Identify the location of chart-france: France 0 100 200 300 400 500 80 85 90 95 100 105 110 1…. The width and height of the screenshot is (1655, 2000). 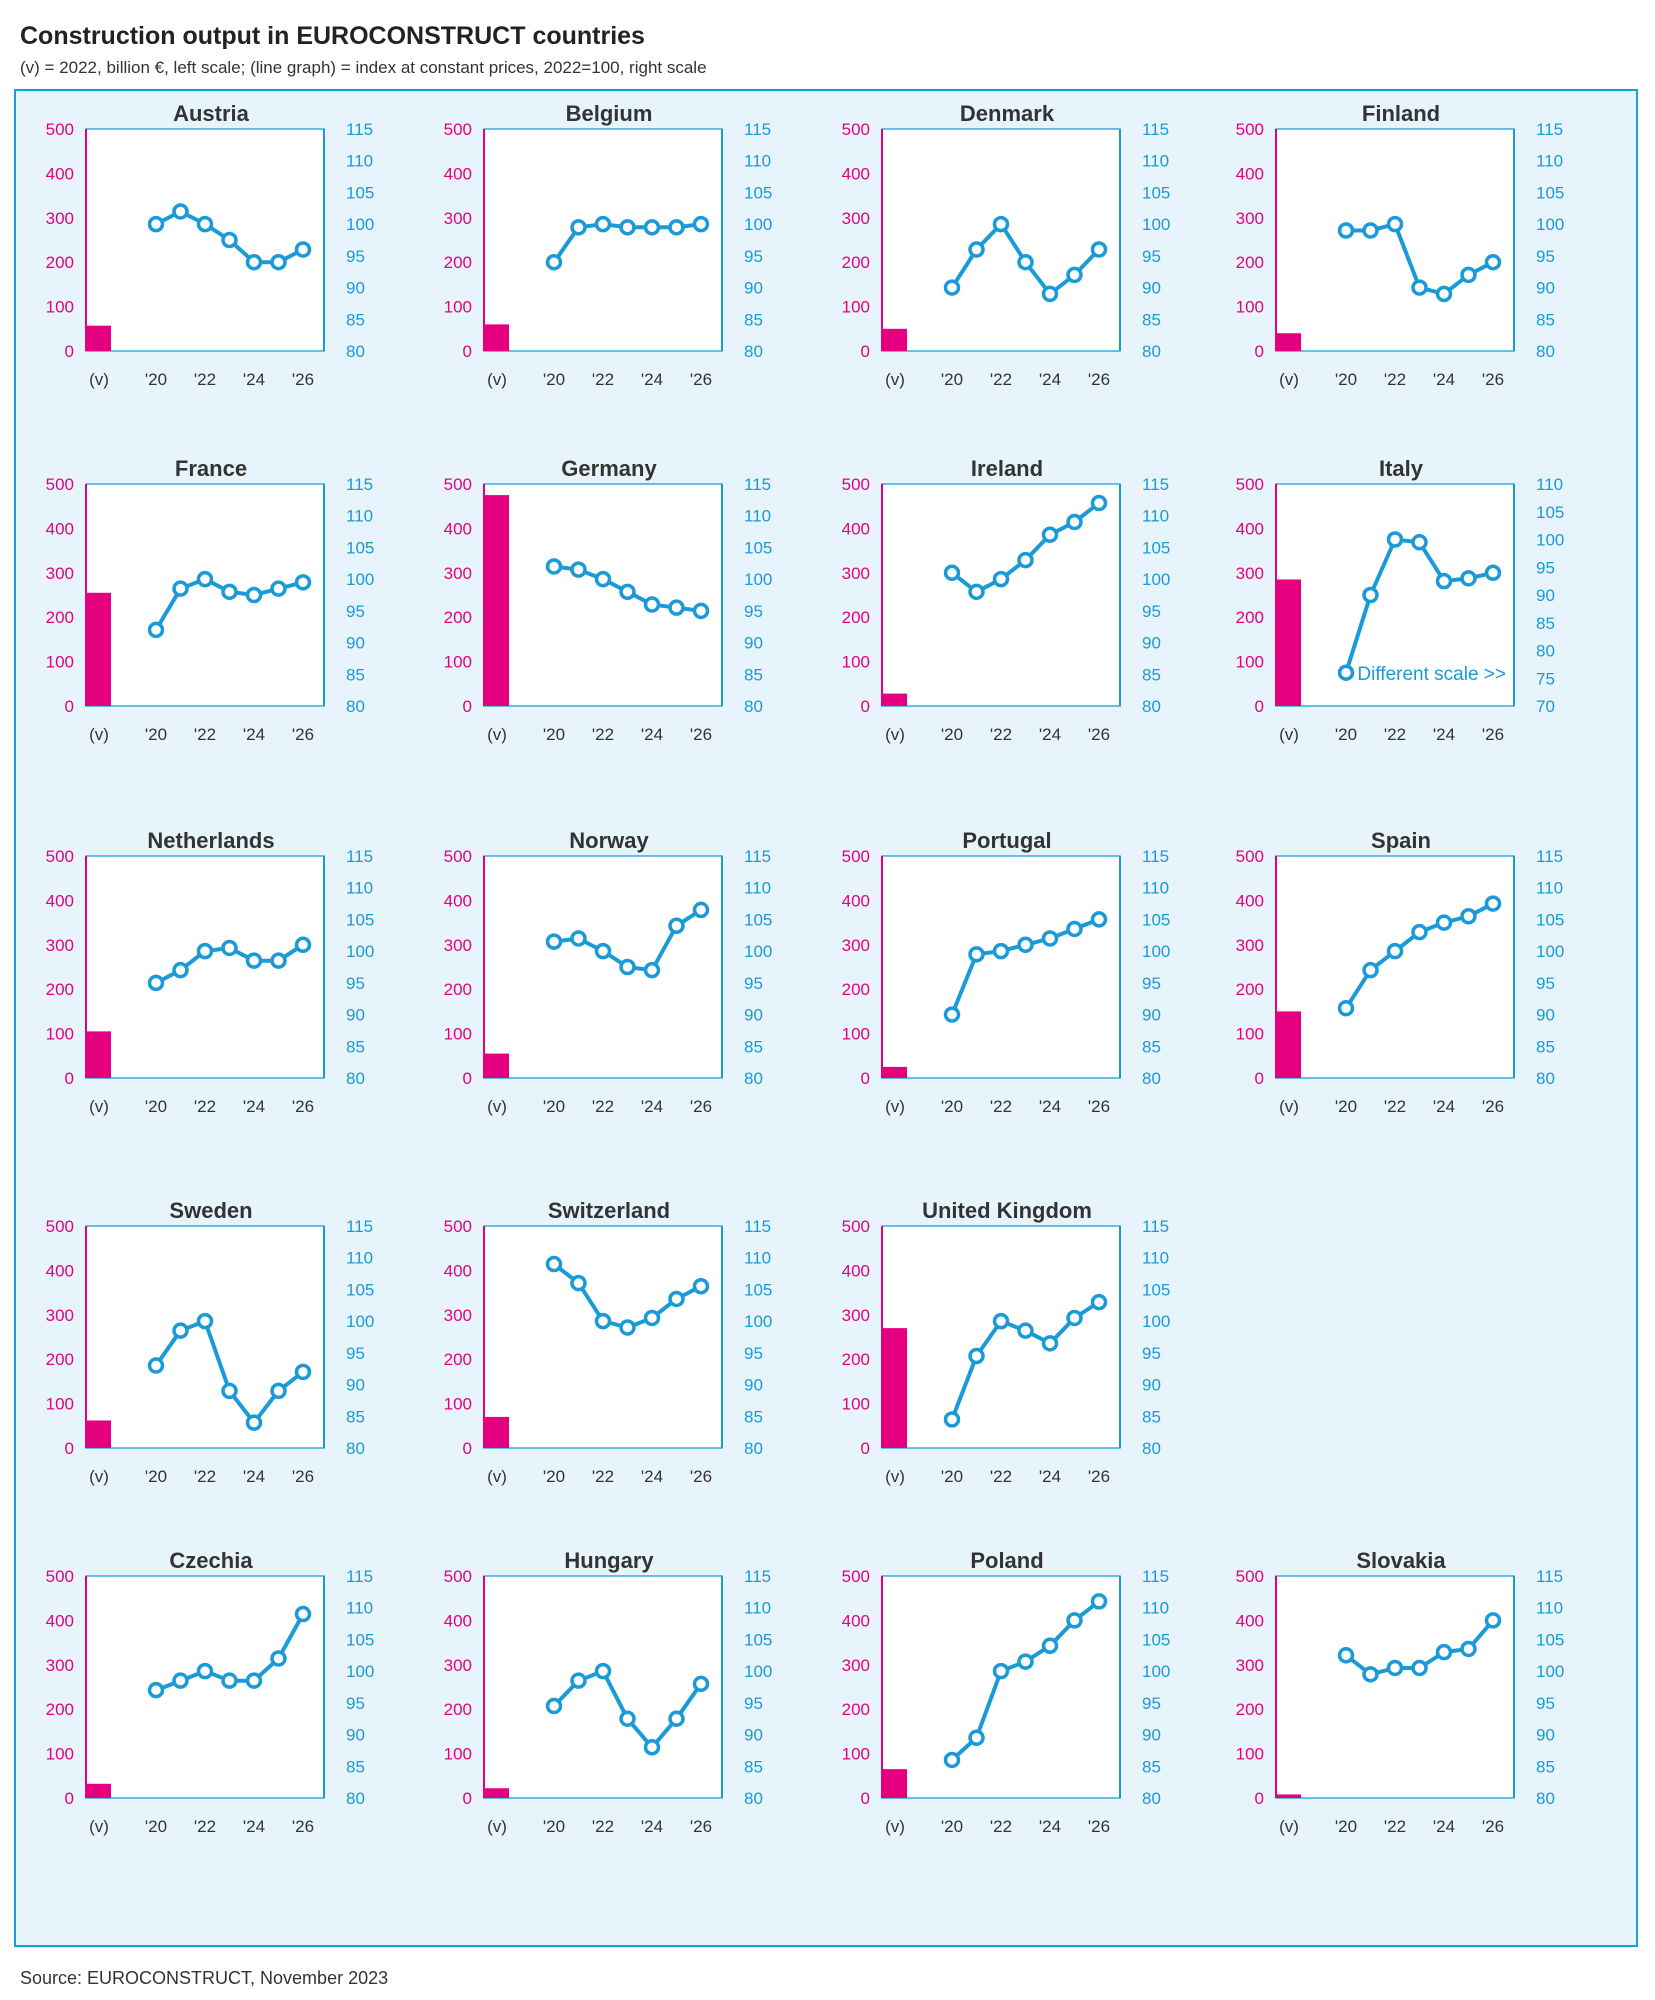
(210, 600).